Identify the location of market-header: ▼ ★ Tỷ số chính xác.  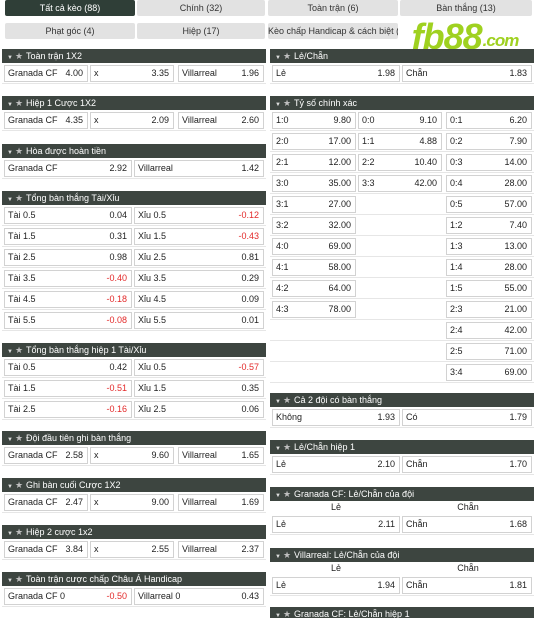
(402, 103).